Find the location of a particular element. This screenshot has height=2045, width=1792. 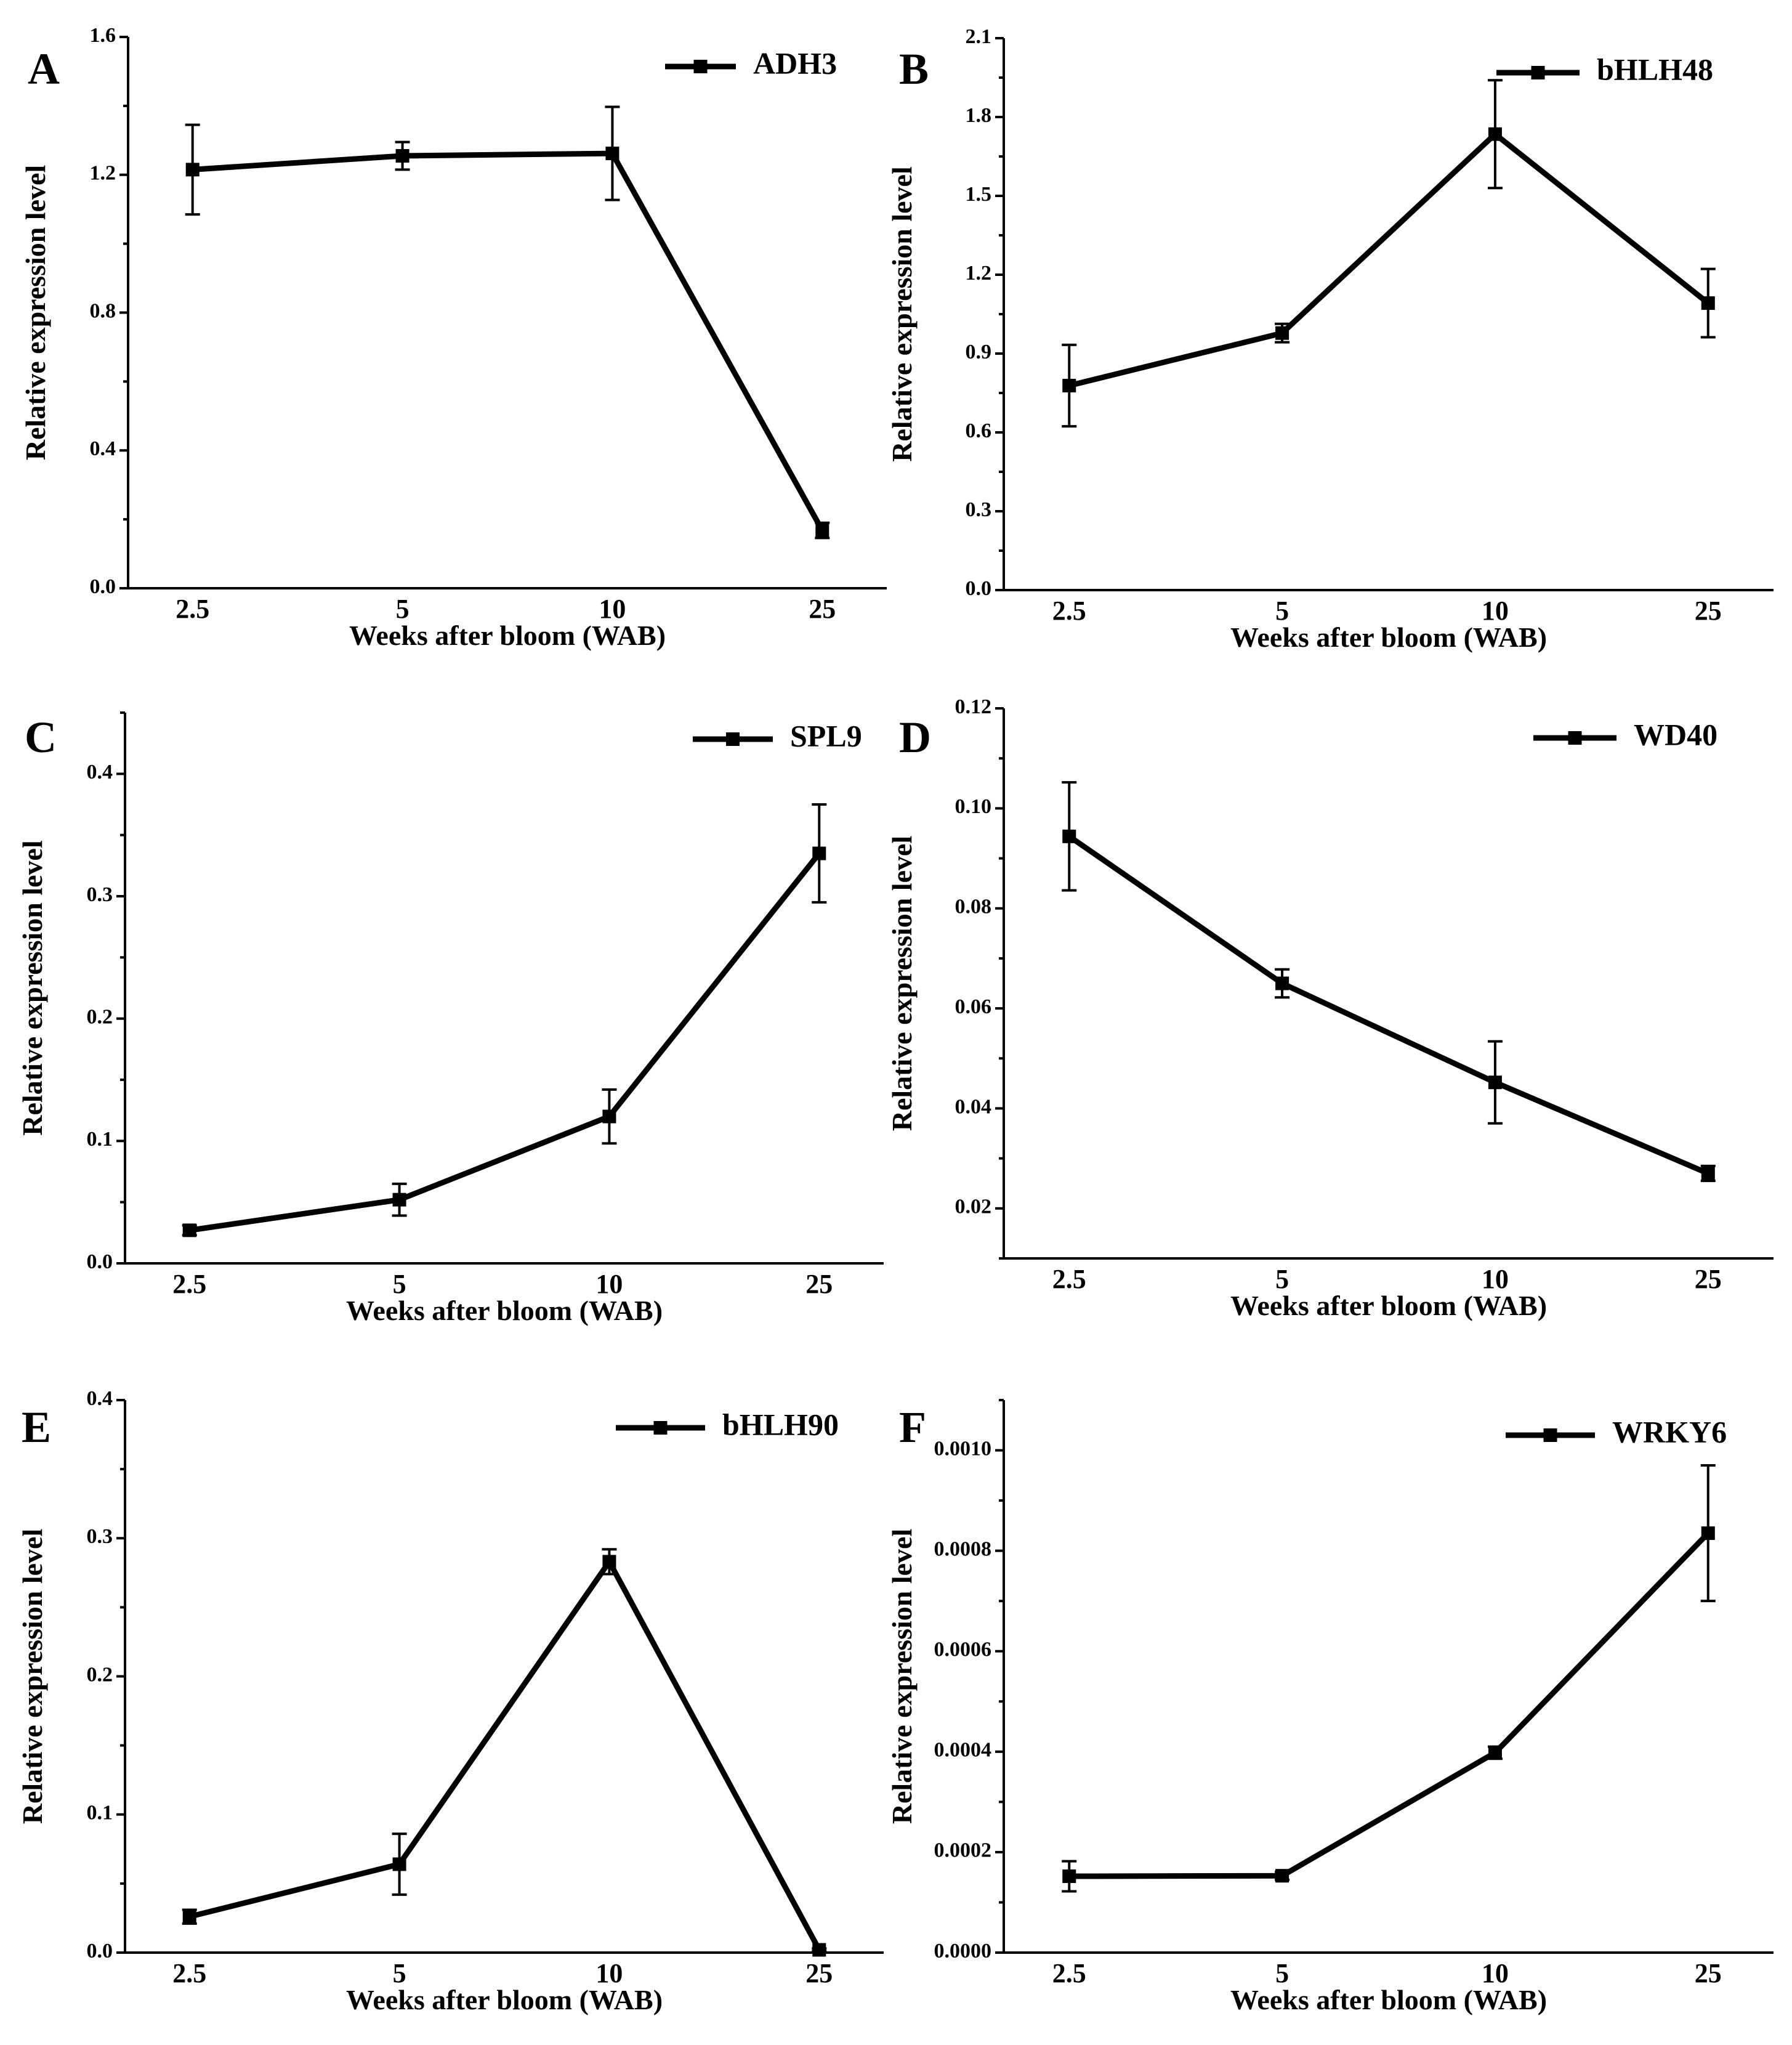

legend-label: ADH3 is located at coordinates (795, 63).